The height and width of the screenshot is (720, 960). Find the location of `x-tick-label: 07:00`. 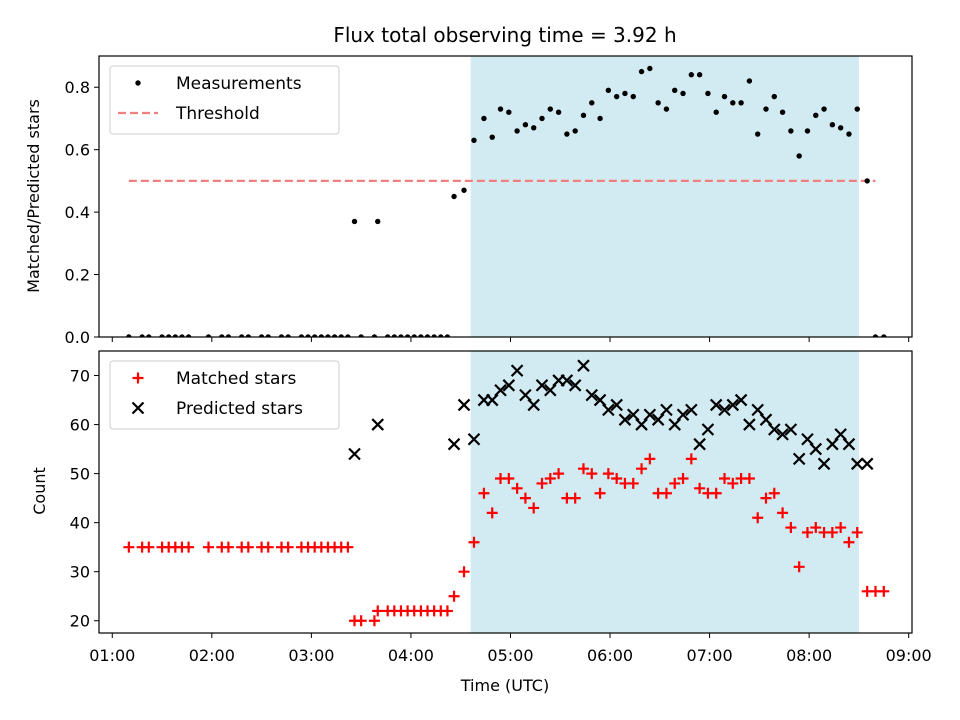

x-tick-label: 07:00 is located at coordinates (710, 655).